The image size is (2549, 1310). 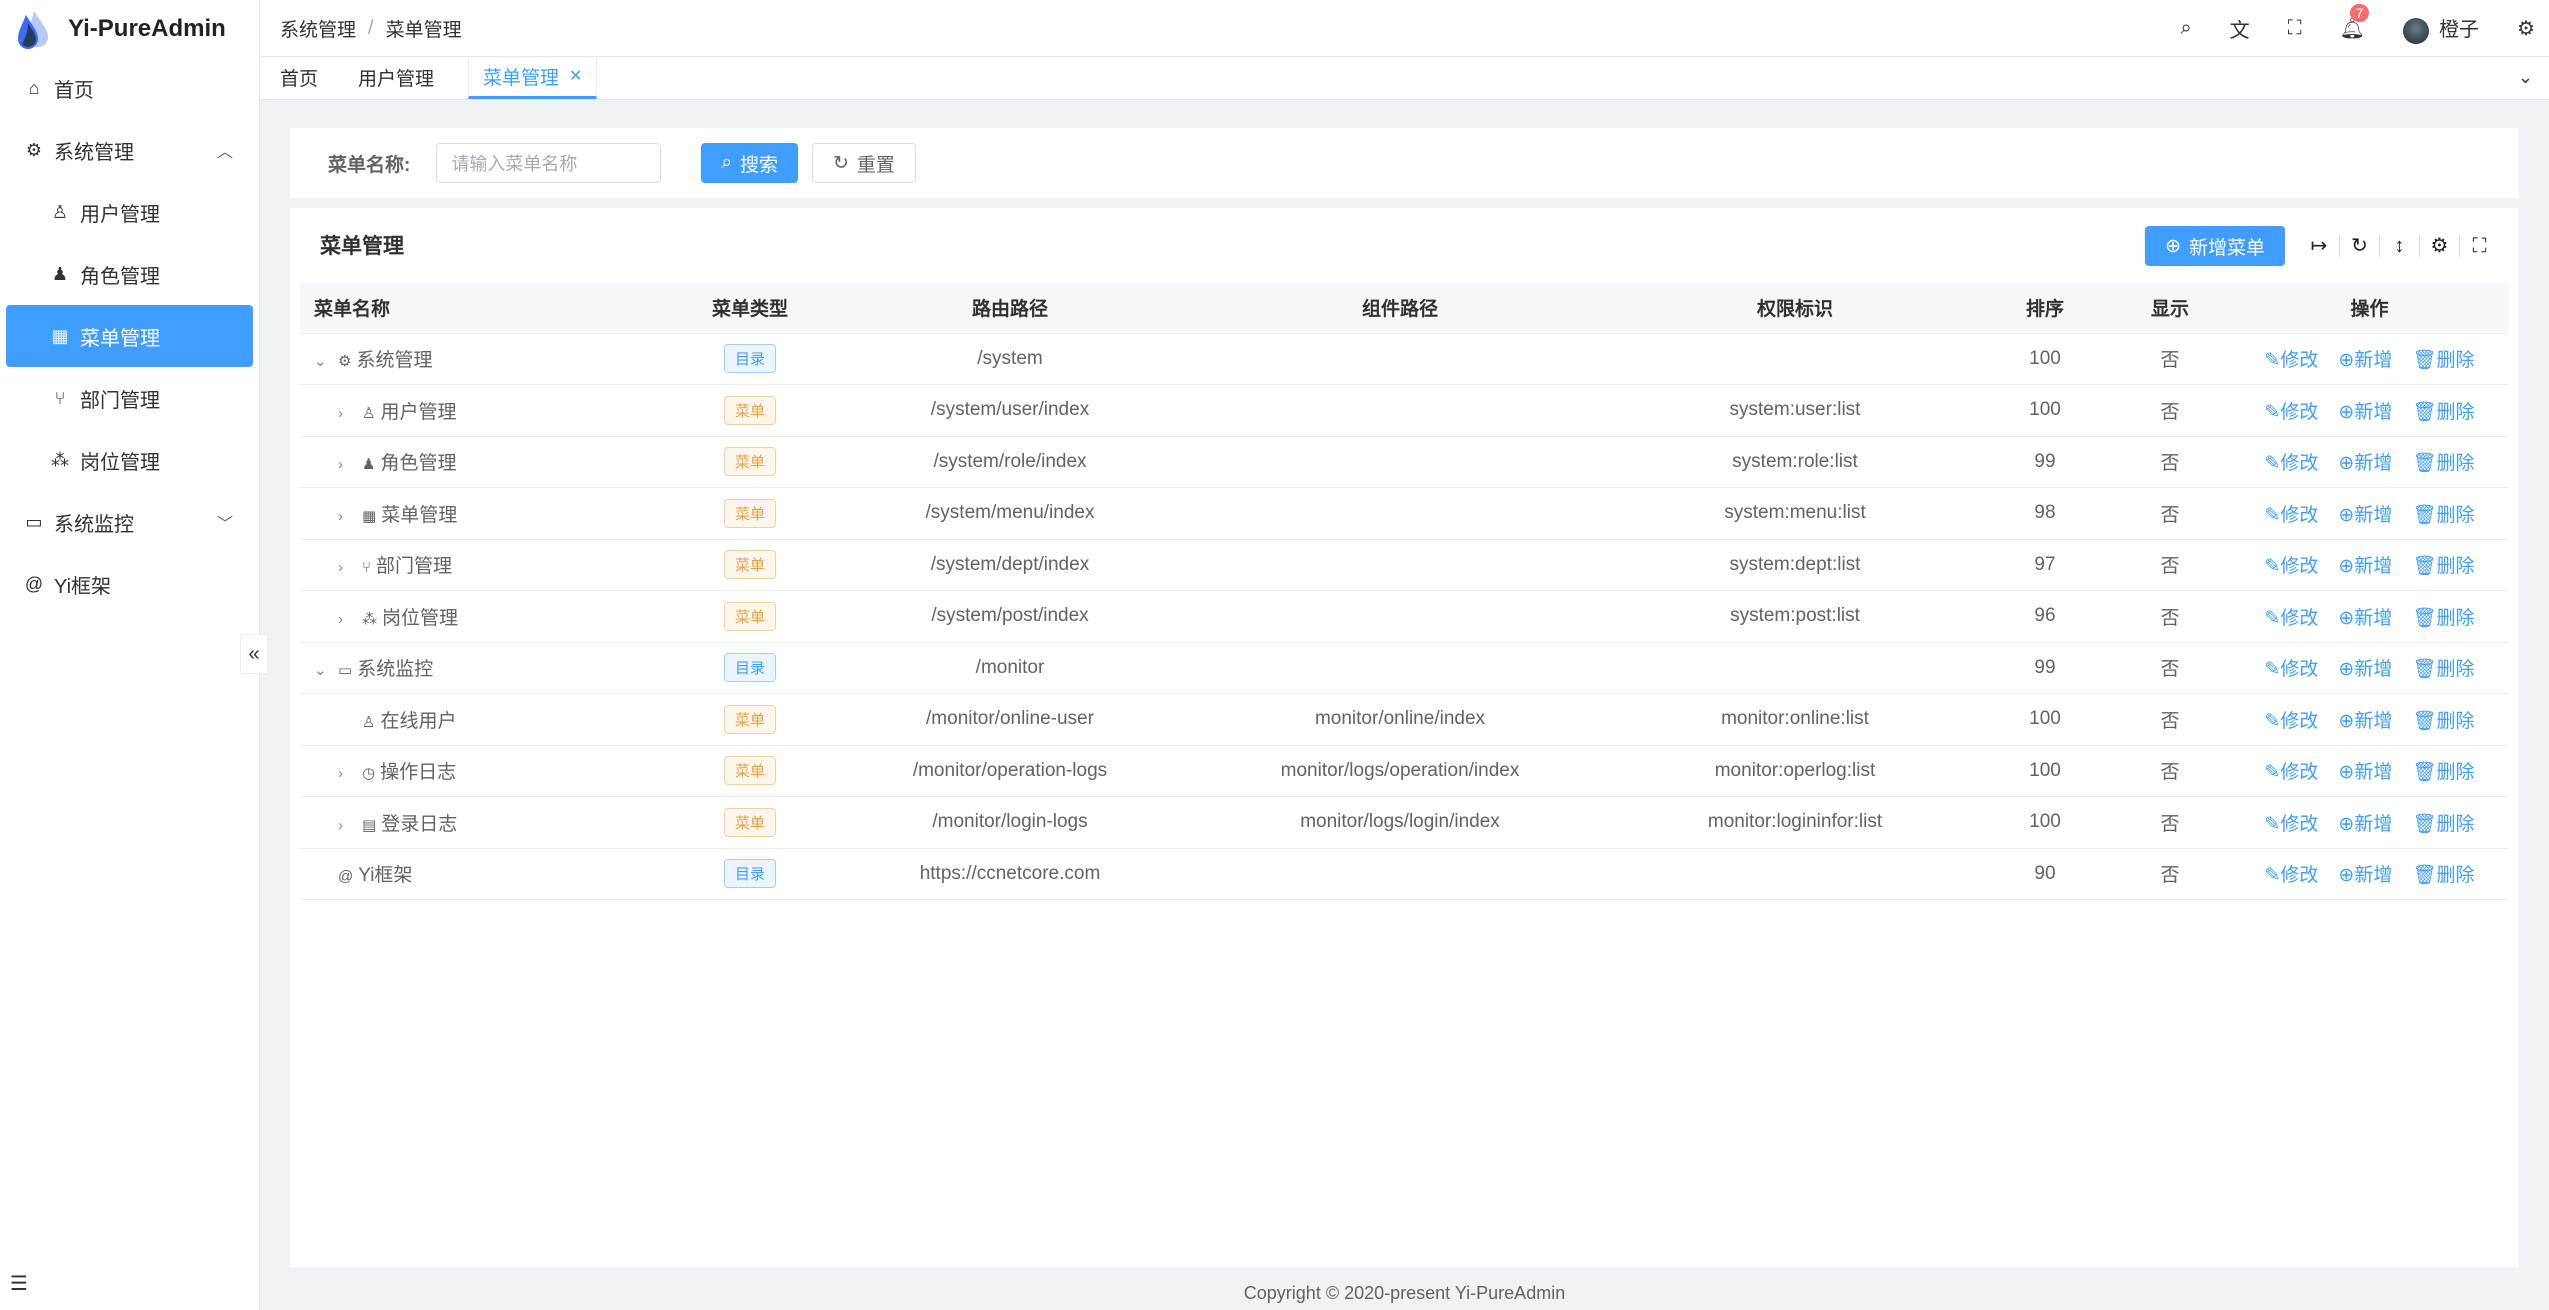 I want to click on menu-name: 系统监控, so click(x=395, y=670).